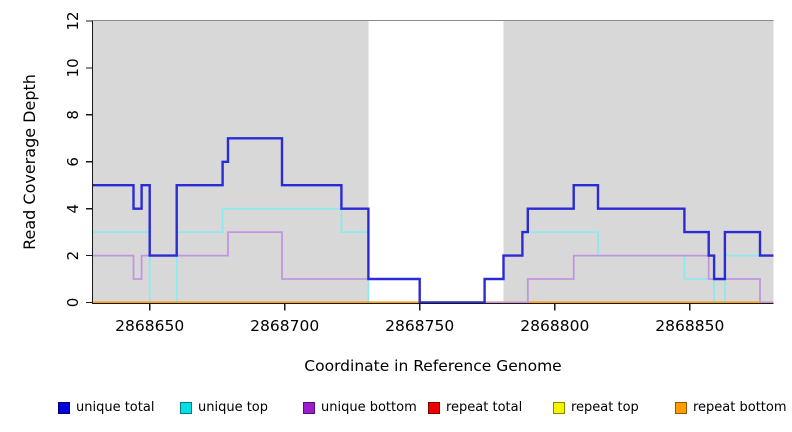 This screenshot has height=432, width=792. What do you see at coordinates (605, 407) in the screenshot?
I see `legend-label: repeat top` at bounding box center [605, 407].